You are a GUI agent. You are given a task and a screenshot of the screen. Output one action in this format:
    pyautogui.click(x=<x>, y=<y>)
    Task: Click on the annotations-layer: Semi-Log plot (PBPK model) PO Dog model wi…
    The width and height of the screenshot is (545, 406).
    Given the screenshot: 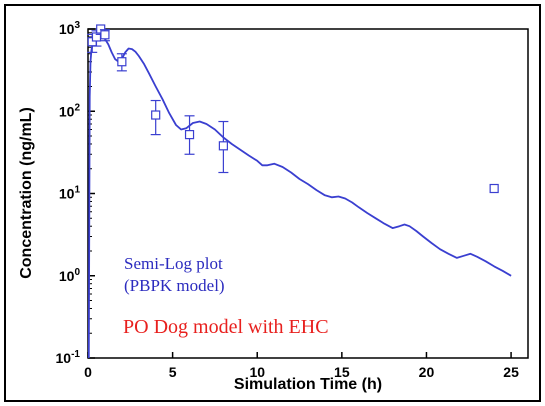 What is the action you would take?
    pyautogui.click(x=226, y=296)
    